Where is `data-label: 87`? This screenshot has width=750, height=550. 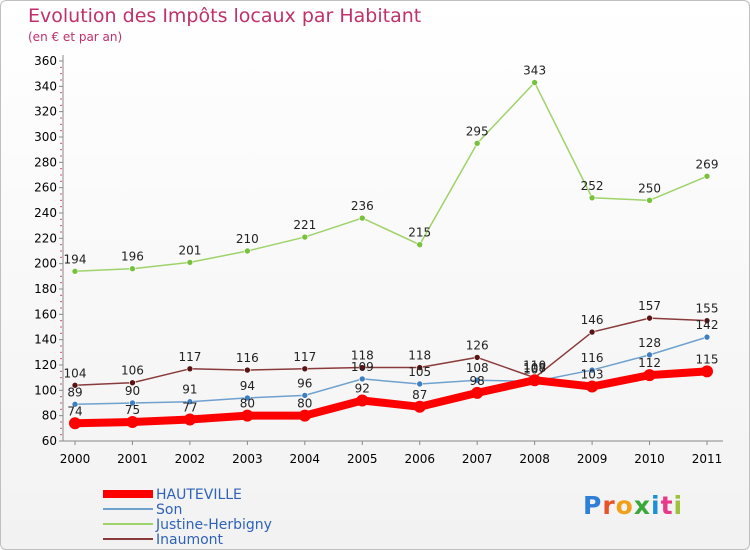
data-label: 87 is located at coordinates (419, 395).